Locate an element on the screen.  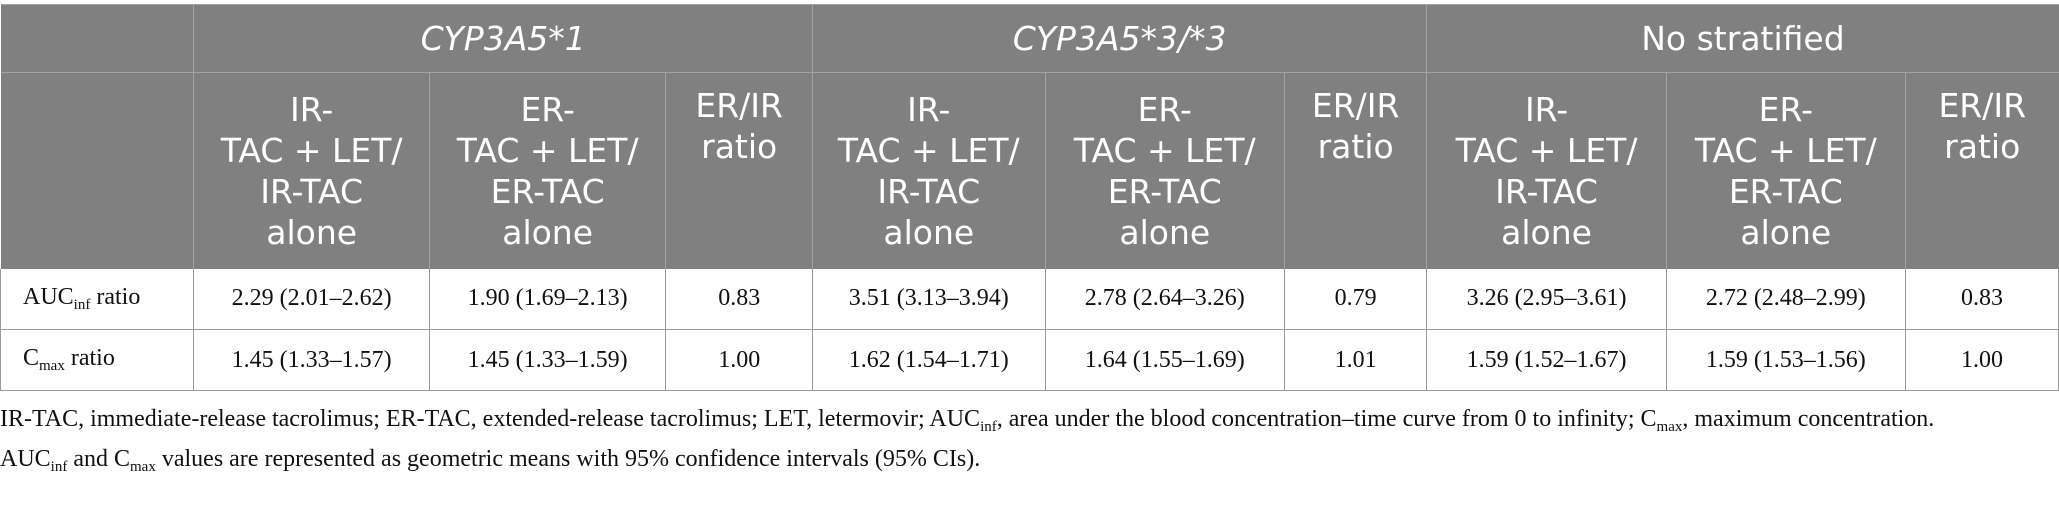
table-cell: 2.72 (2.48–2.99) is located at coordinates (1785, 299).